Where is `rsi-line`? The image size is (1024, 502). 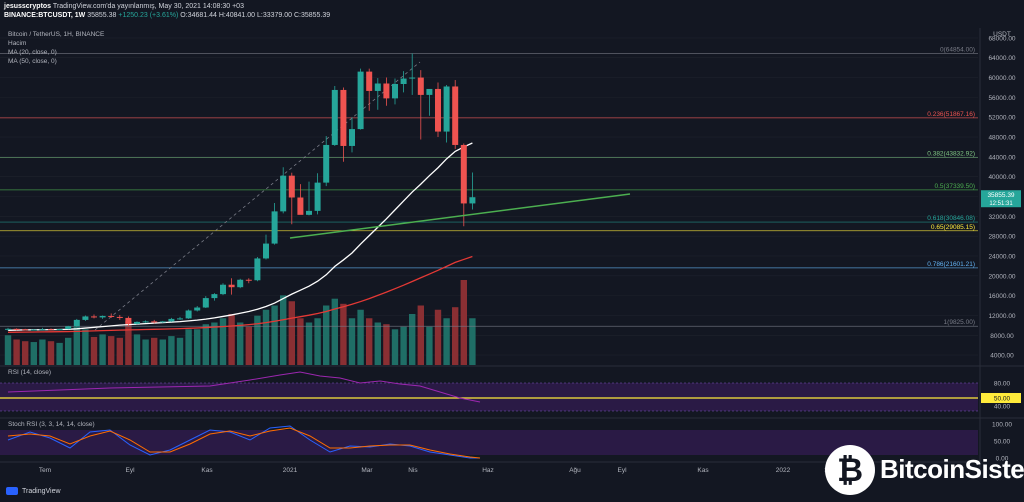
rsi-line is located at coordinates (244, 387).